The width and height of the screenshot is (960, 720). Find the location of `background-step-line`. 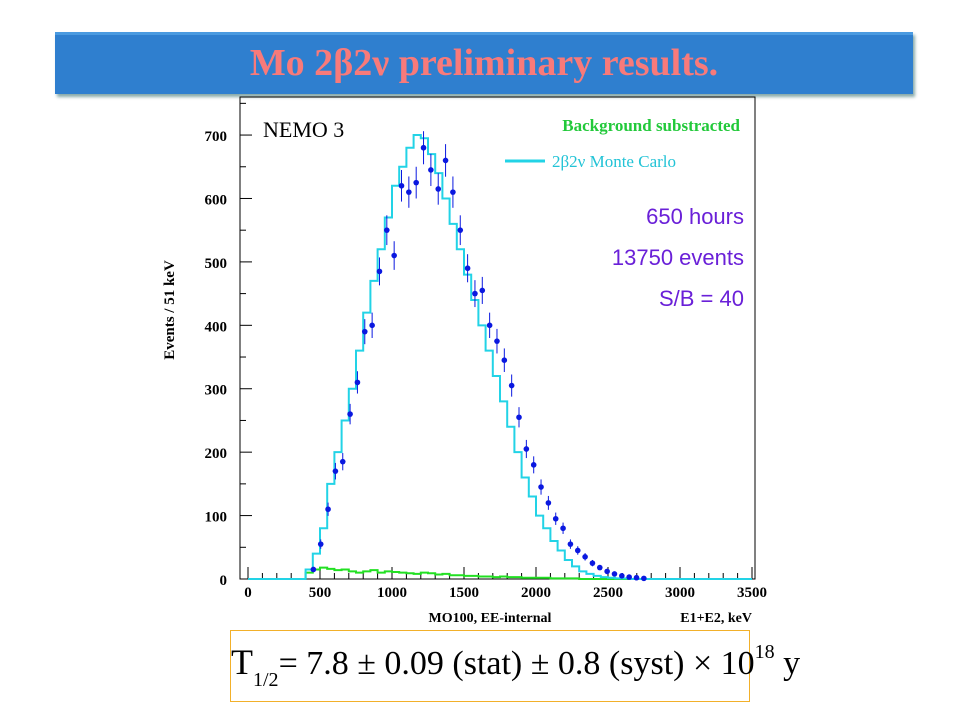

background-step-line is located at coordinates (500, 573).